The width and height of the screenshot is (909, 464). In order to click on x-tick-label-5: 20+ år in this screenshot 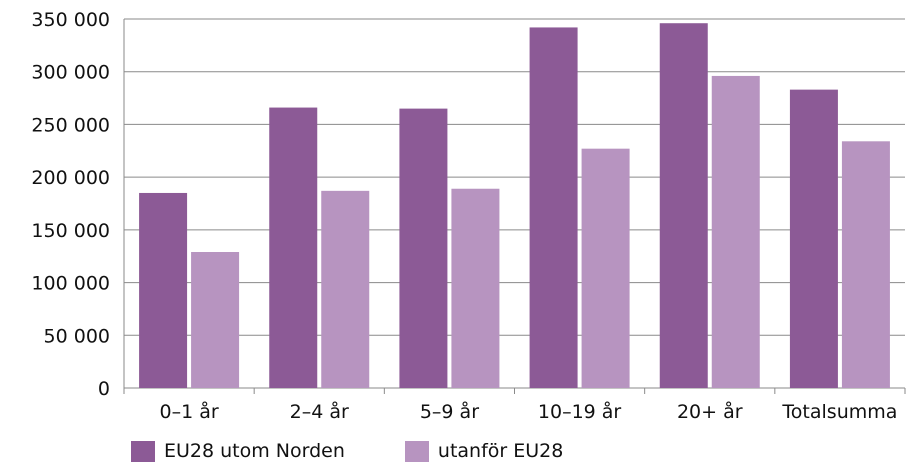, I will do `click(710, 411)`.